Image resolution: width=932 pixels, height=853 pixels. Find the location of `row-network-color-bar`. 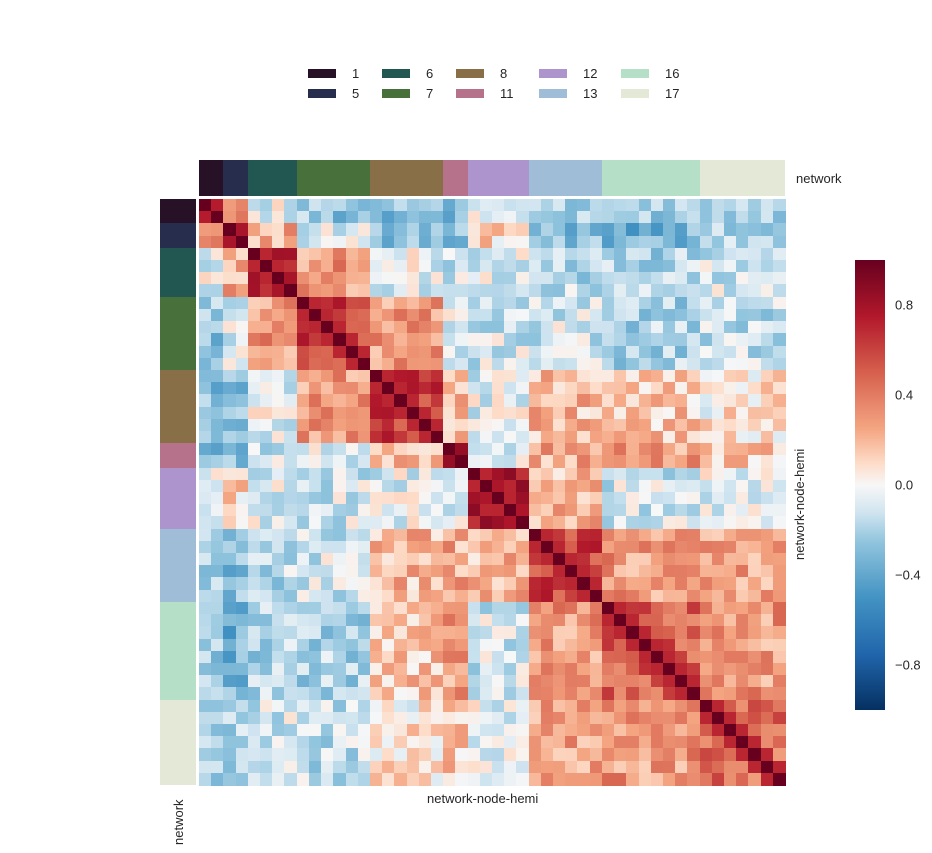

row-network-color-bar is located at coordinates (178, 492).